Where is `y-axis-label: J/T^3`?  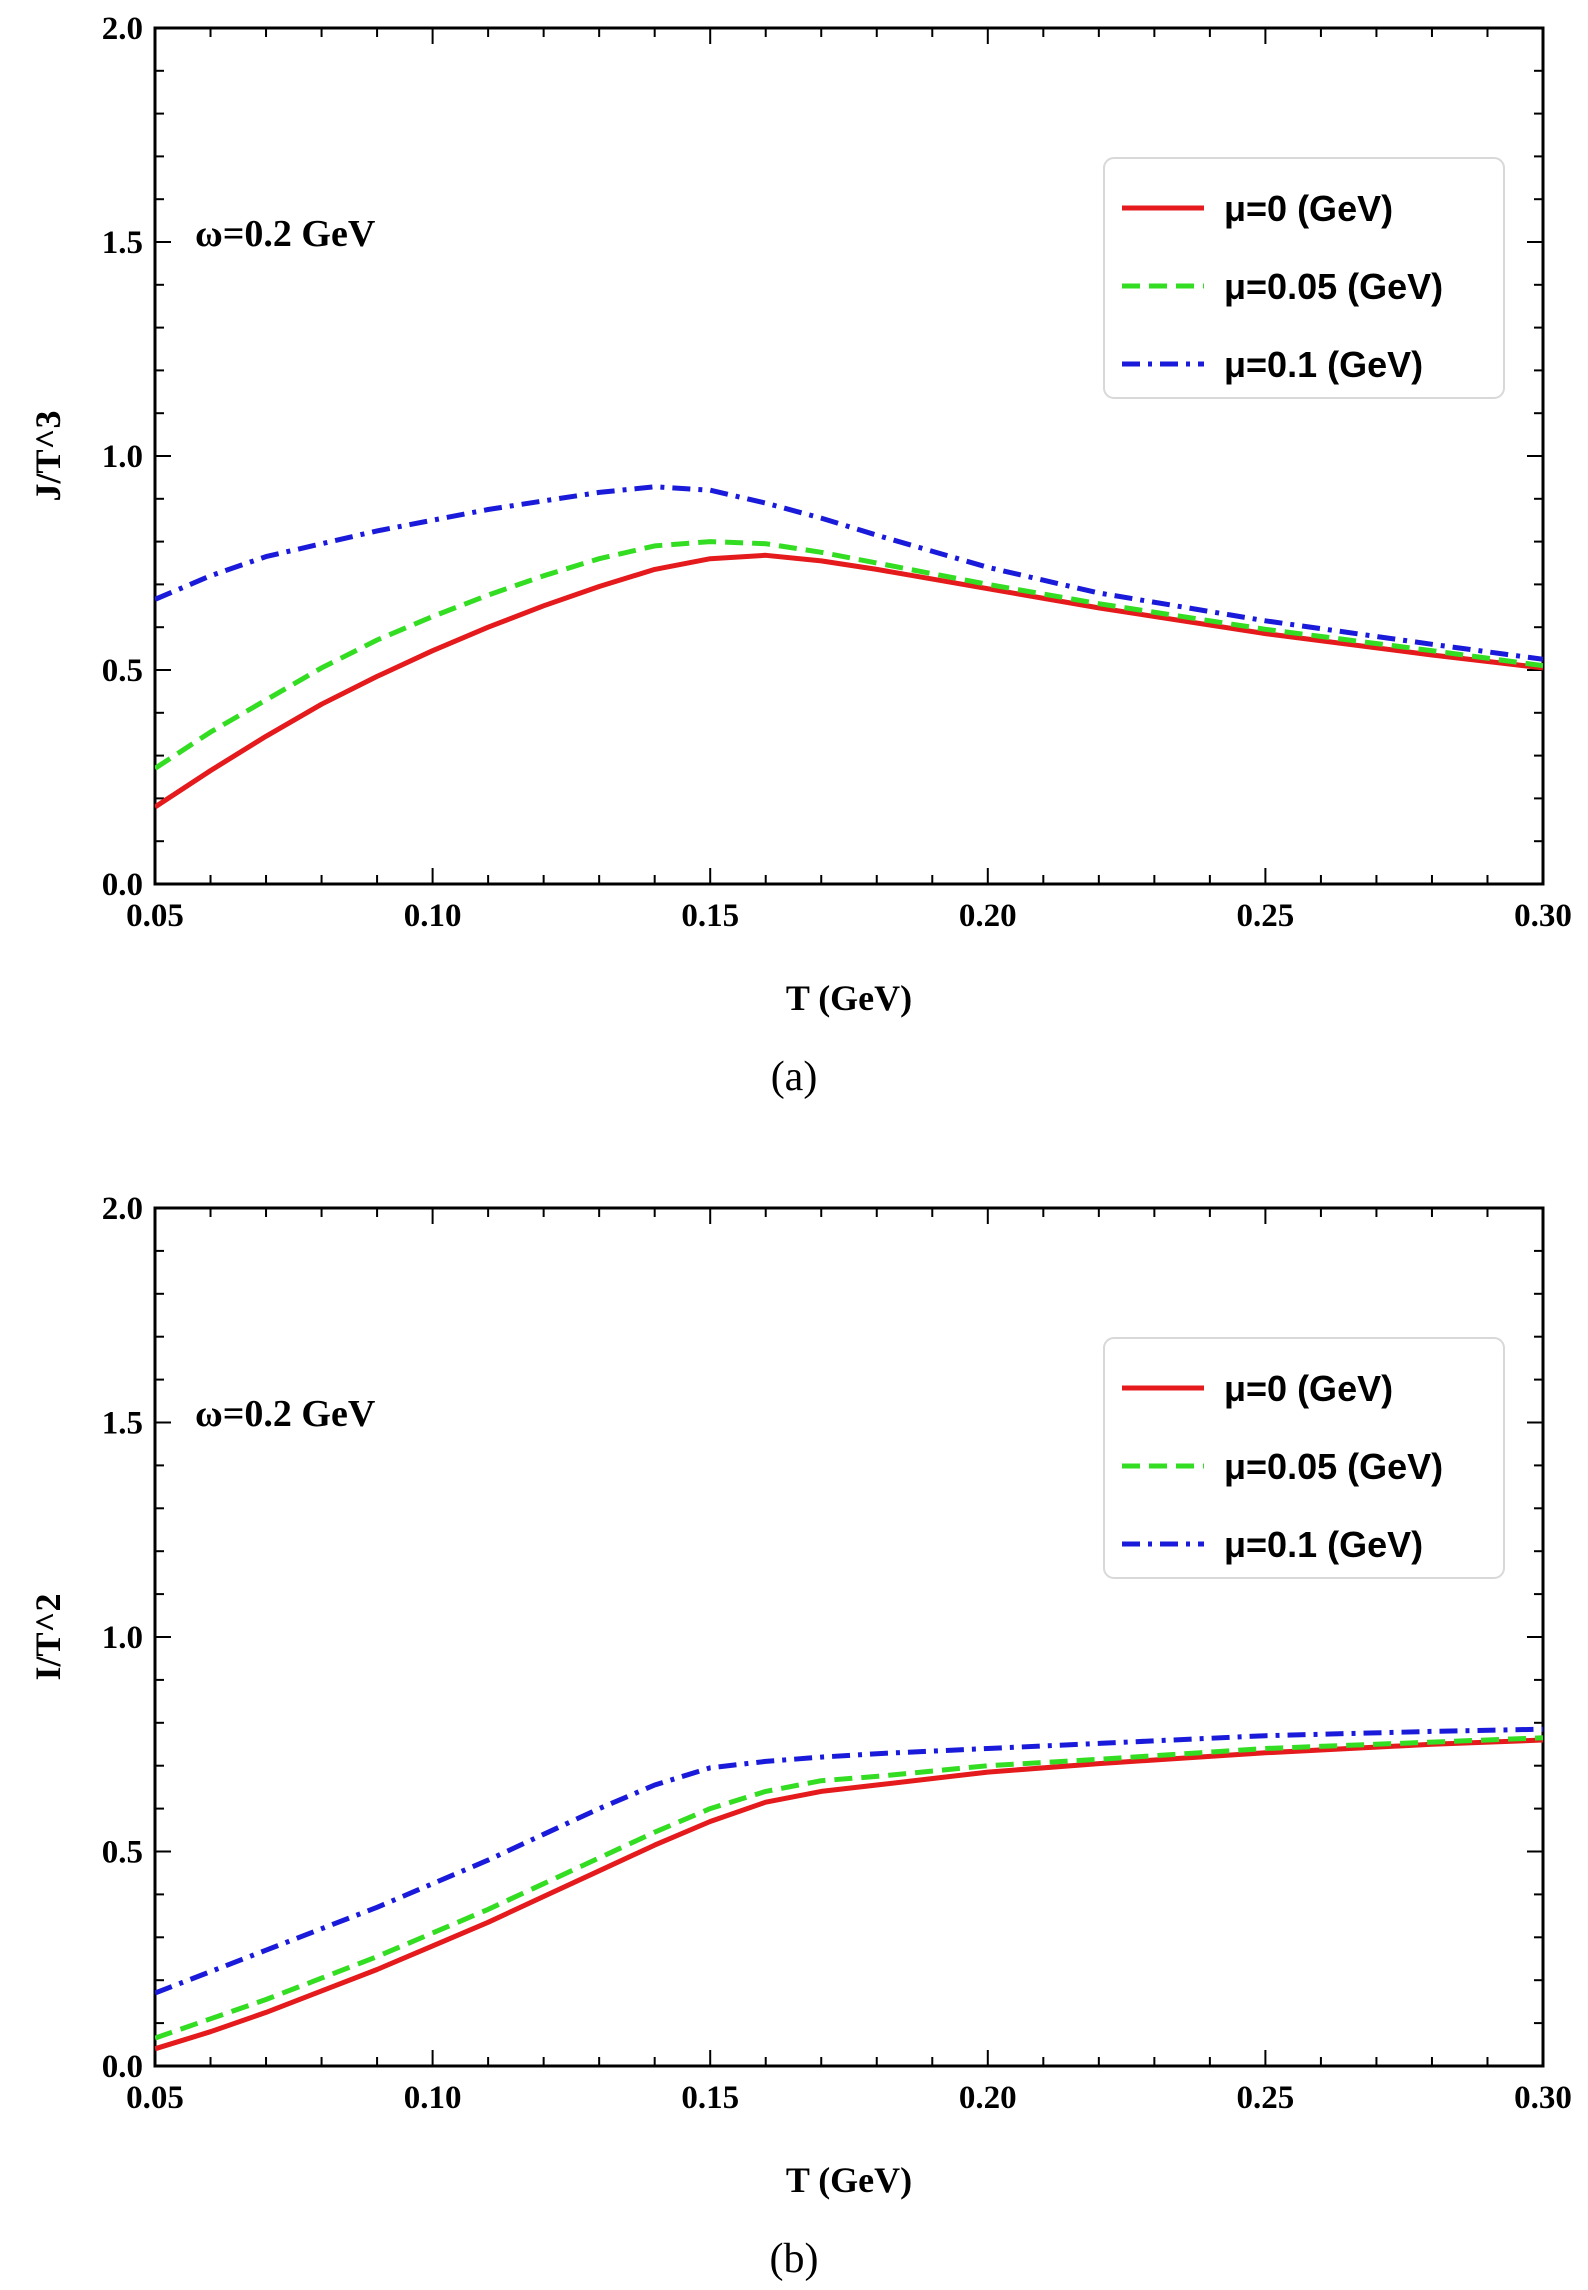 y-axis-label: J/T^3 is located at coordinates (48, 456).